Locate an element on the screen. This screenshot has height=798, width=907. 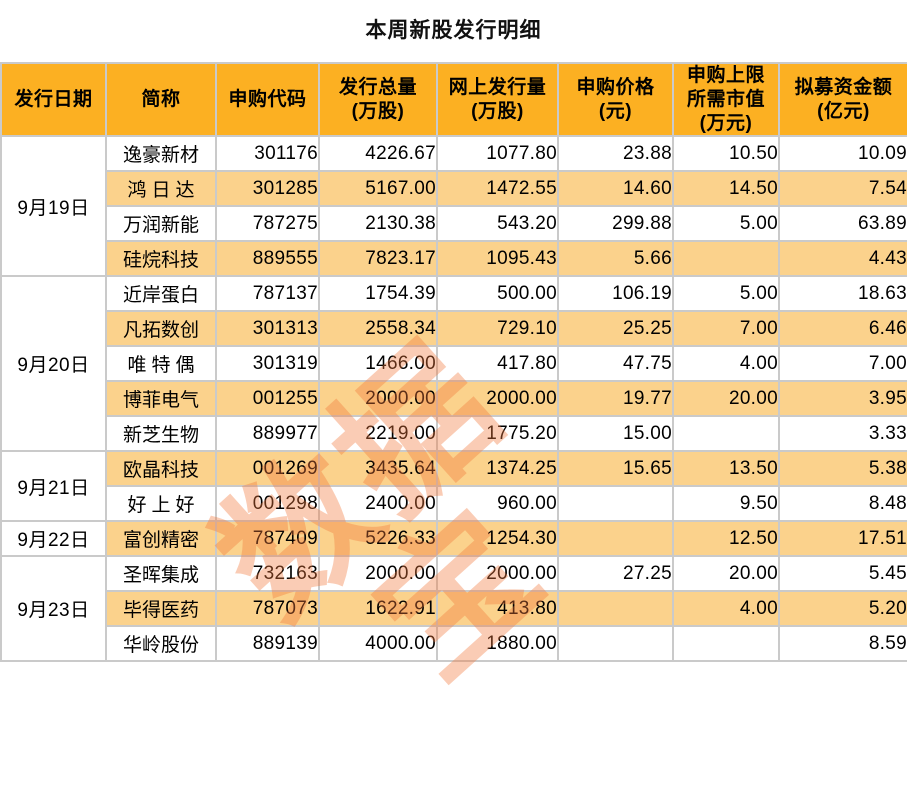
cell-price: 299.88 is located at coordinates (615, 224).